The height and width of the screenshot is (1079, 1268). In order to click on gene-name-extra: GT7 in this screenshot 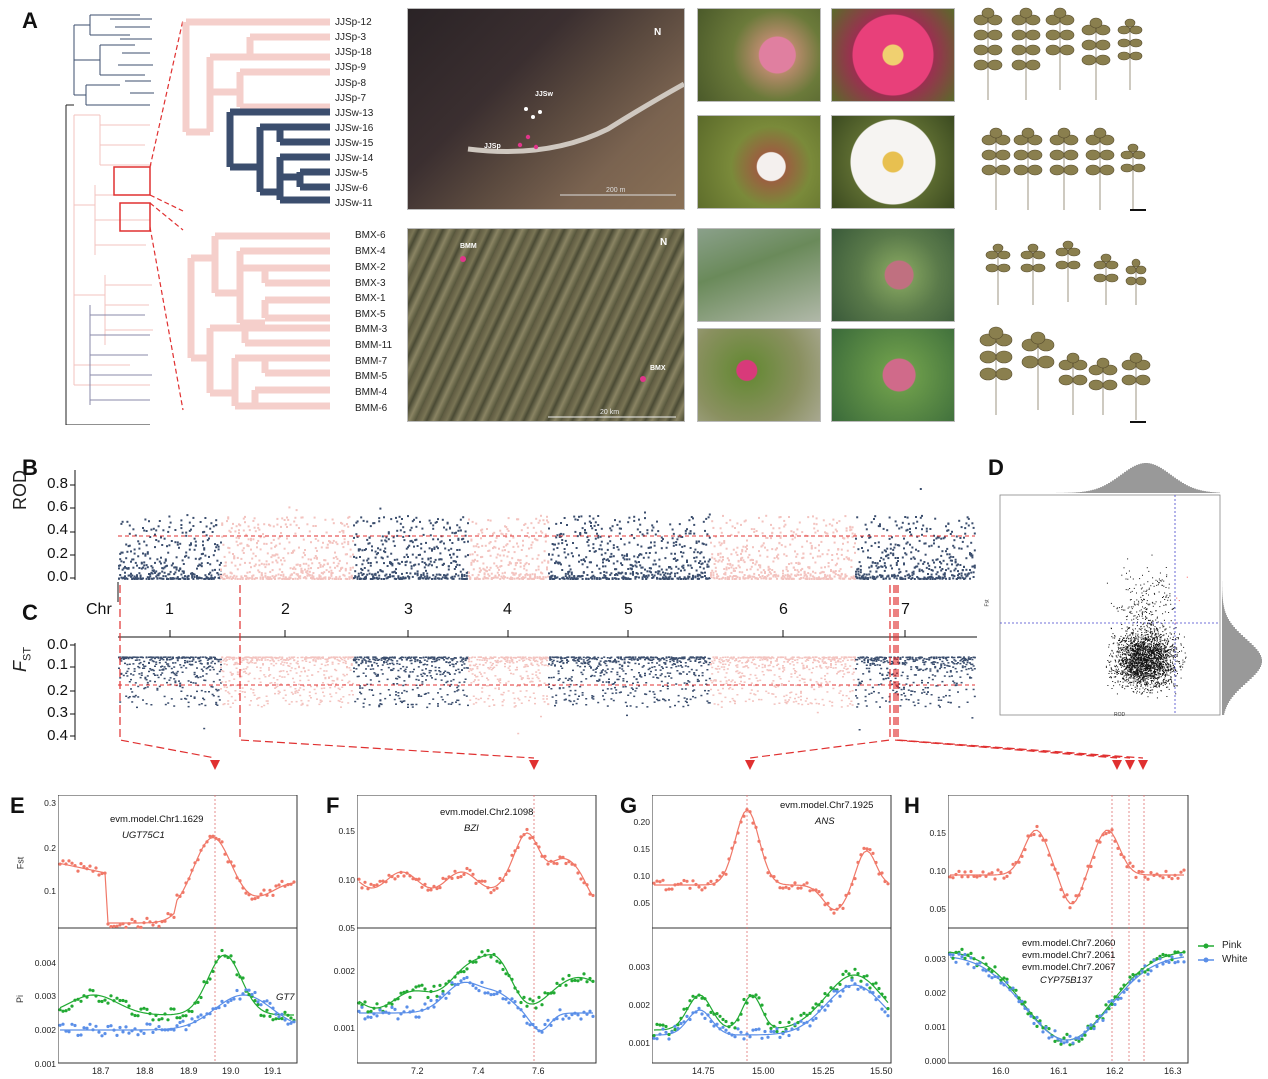, I will do `click(285, 997)`.